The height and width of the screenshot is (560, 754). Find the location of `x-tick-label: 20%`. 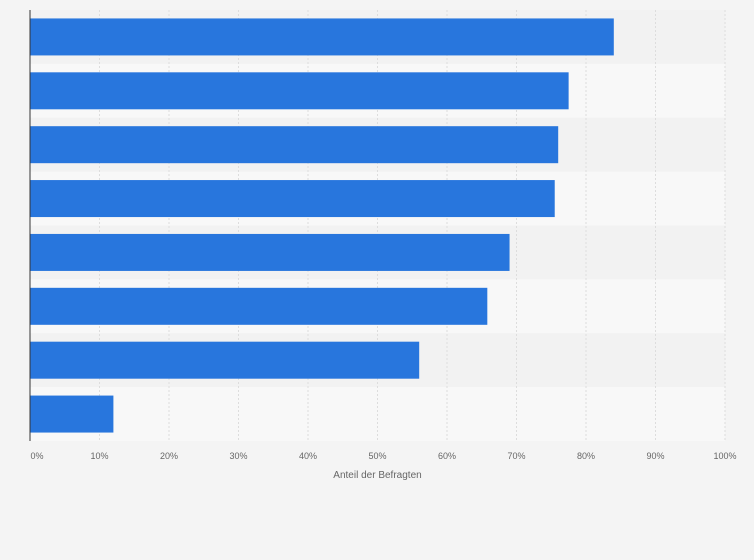

x-tick-label: 20% is located at coordinates (169, 456).